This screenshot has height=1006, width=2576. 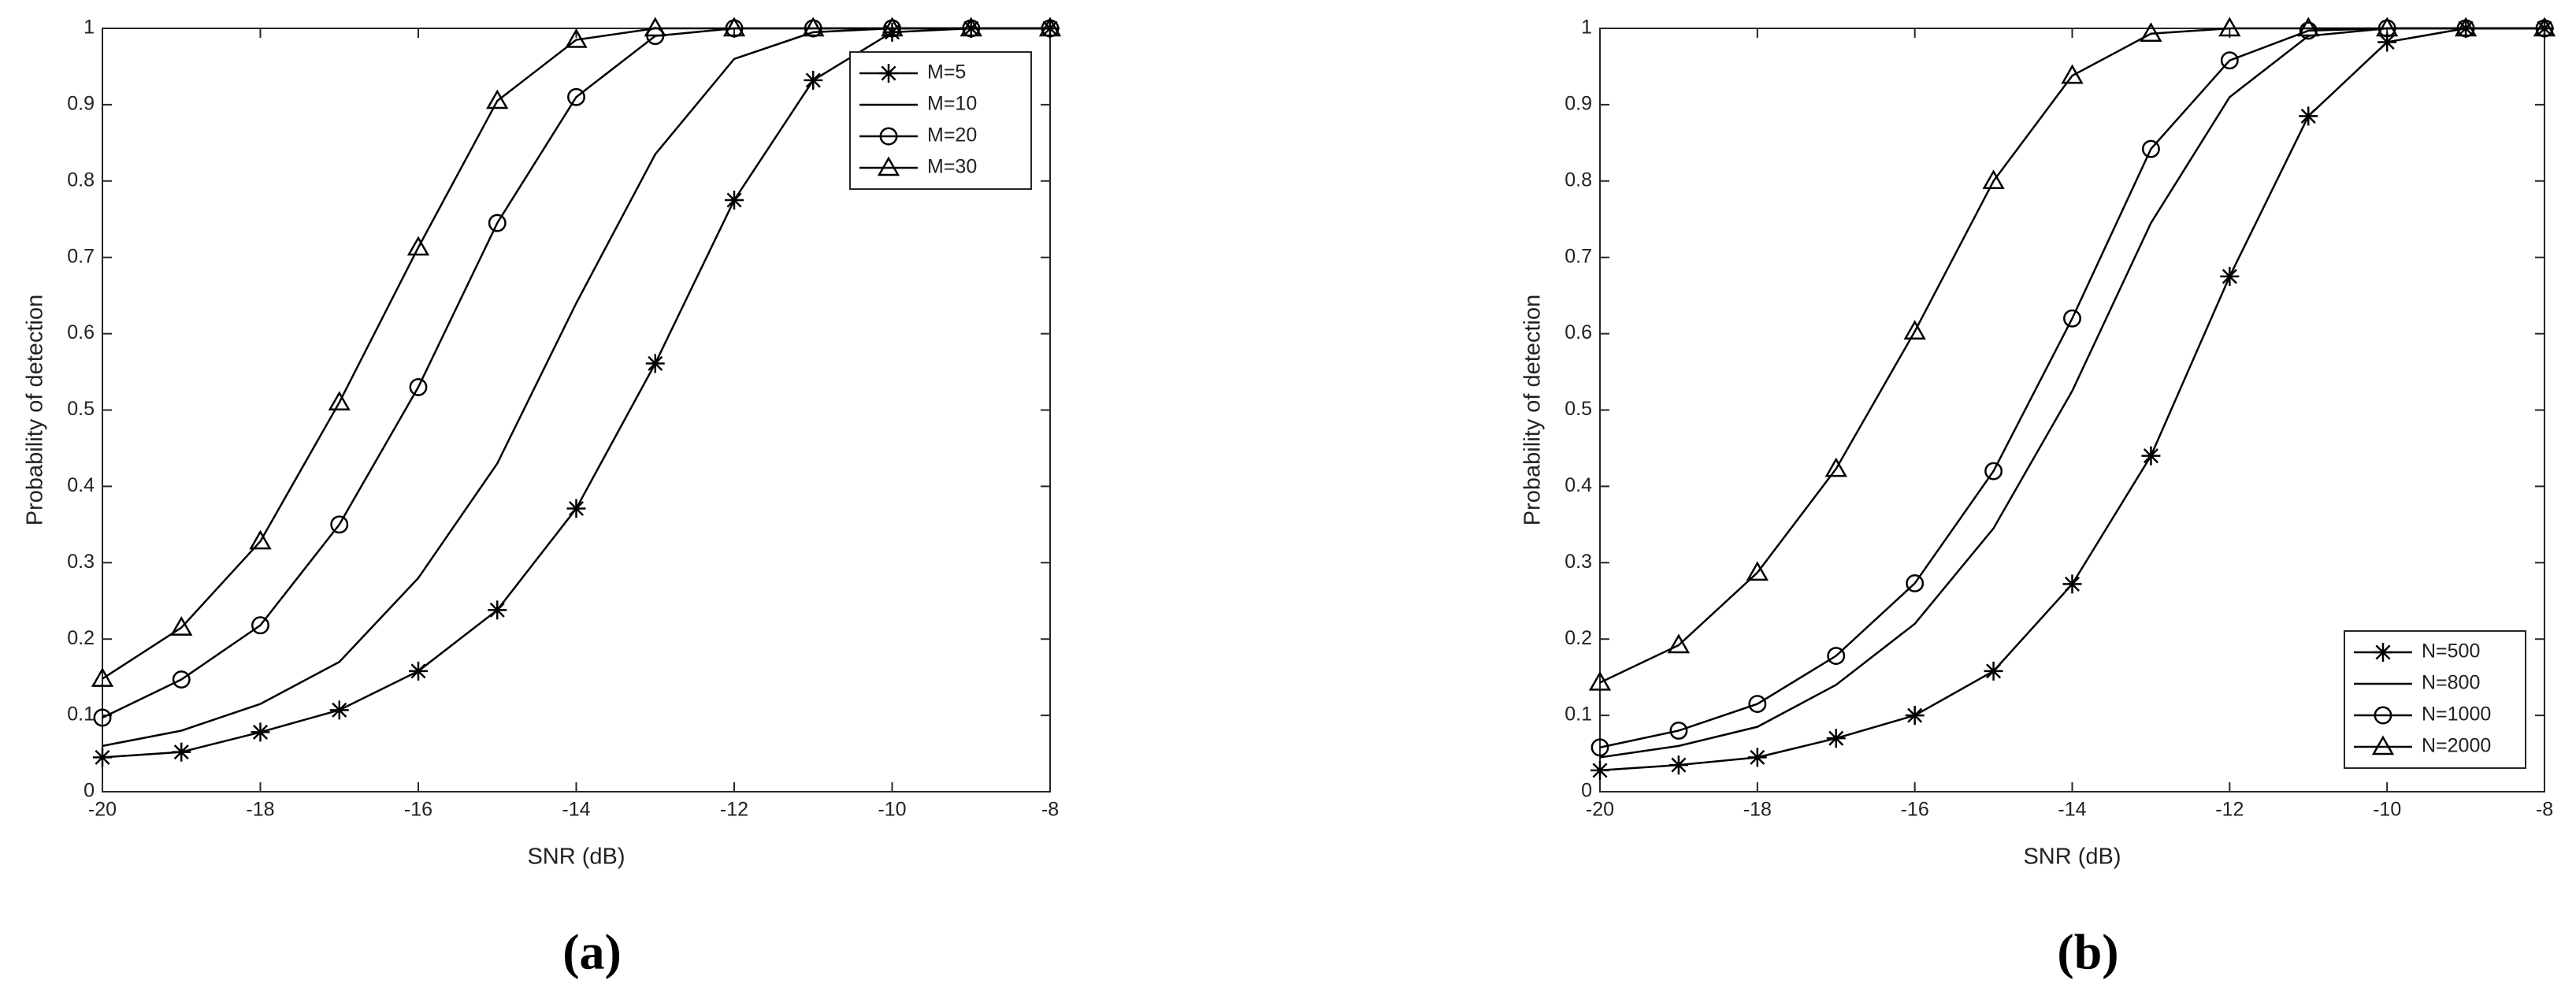 What do you see at coordinates (576, 810) in the screenshot?
I see `x-tick-label: -14` at bounding box center [576, 810].